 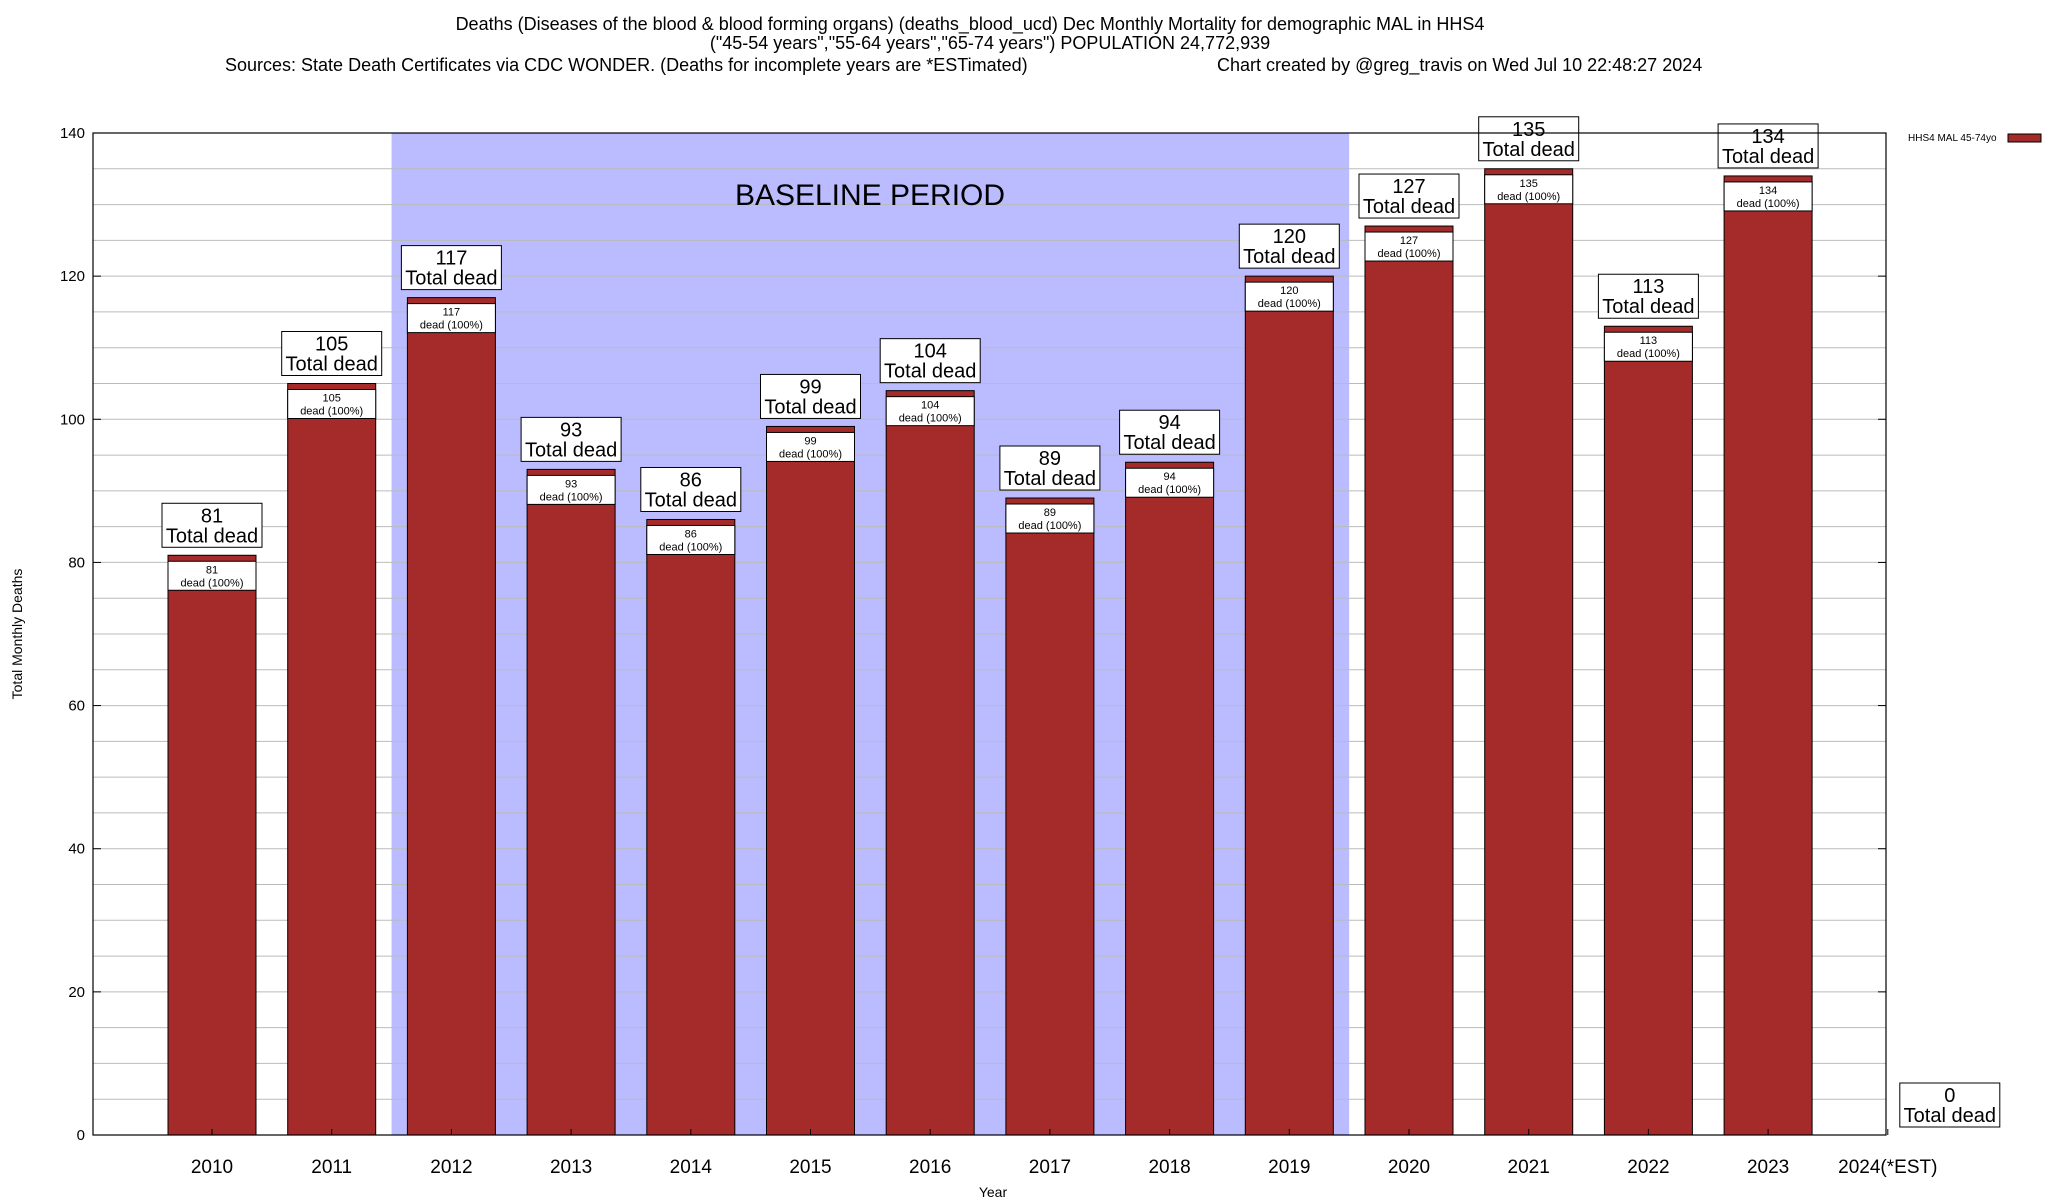 What do you see at coordinates (1169, 477) in the screenshot?
I see `inner-value-label: 94` at bounding box center [1169, 477].